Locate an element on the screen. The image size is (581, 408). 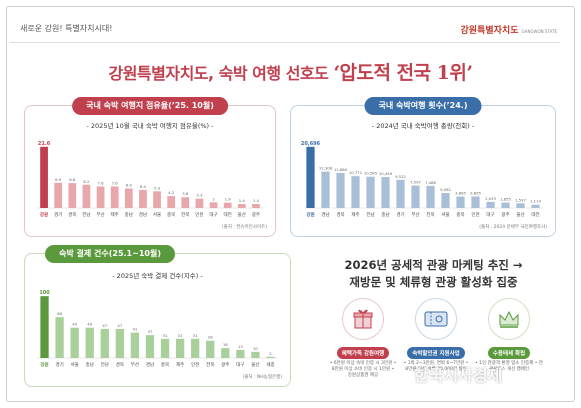
top-divider is located at coordinates (285, 42).